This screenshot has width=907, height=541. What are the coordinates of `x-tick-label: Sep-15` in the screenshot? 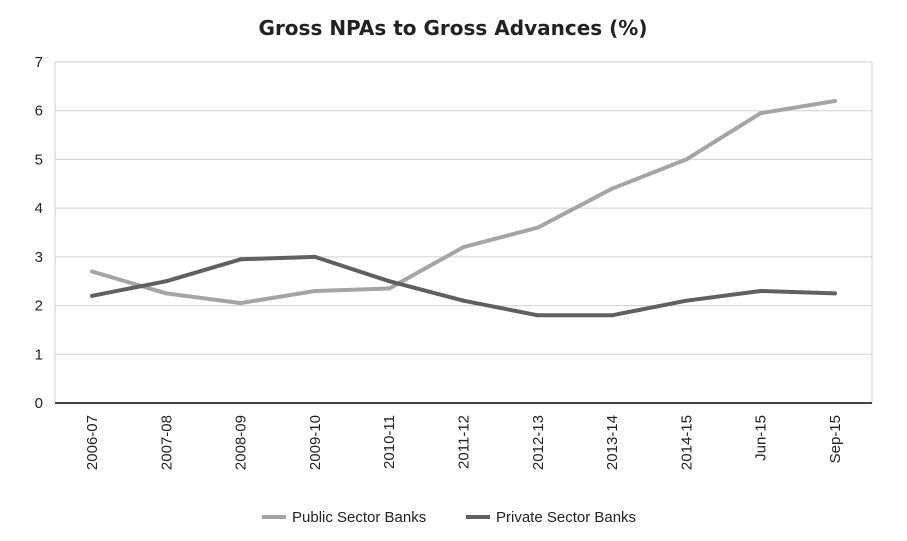 It's located at (835, 439).